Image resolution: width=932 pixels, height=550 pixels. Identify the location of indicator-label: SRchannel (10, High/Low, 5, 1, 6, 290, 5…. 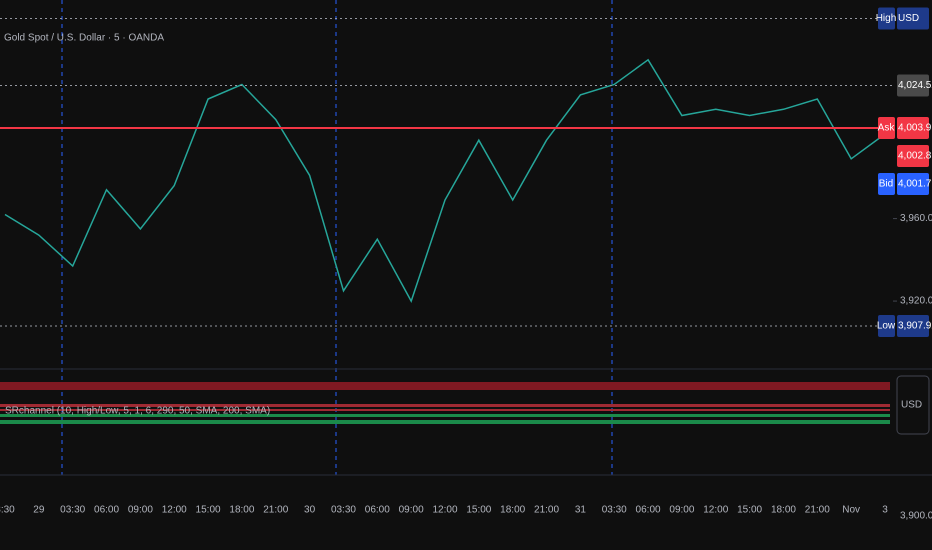
(137, 411).